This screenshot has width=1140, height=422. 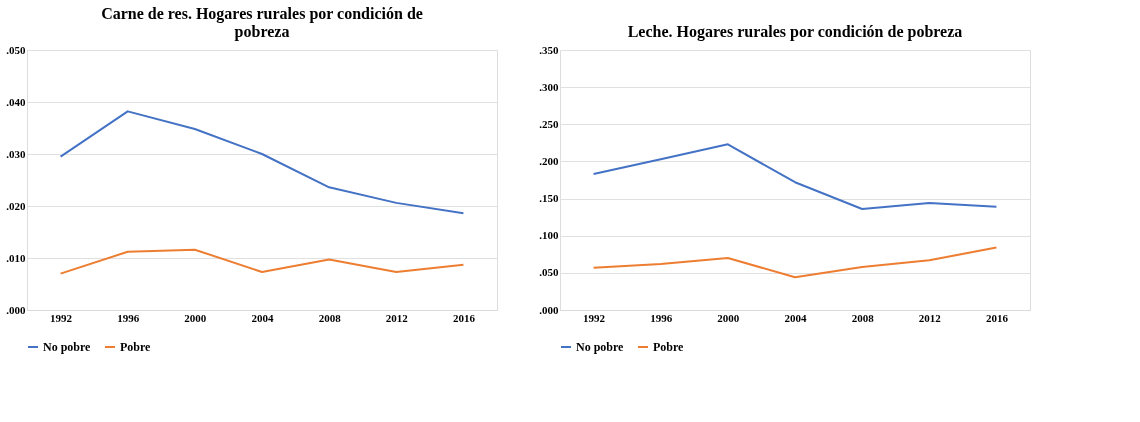 What do you see at coordinates (549, 160) in the screenshot?
I see `y-tick-label: .200` at bounding box center [549, 160].